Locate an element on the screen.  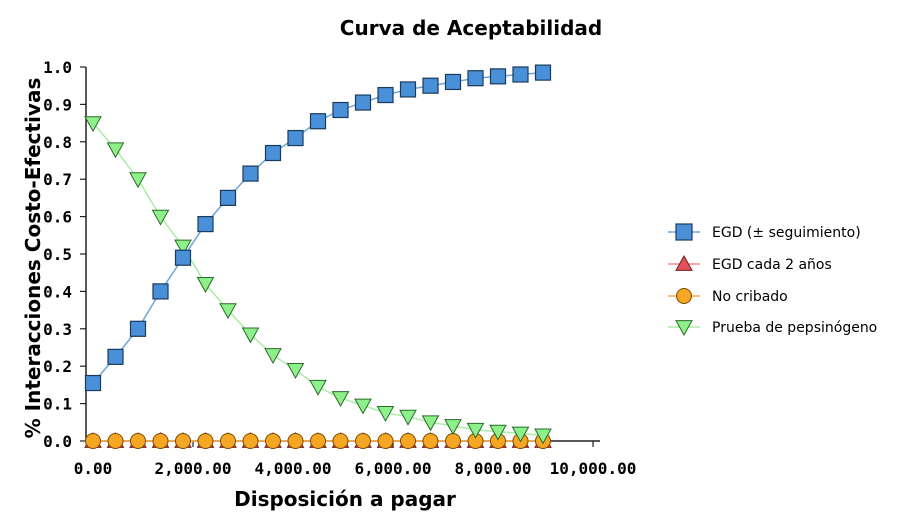
y-tick-label: 0.7 is located at coordinates (57, 179).